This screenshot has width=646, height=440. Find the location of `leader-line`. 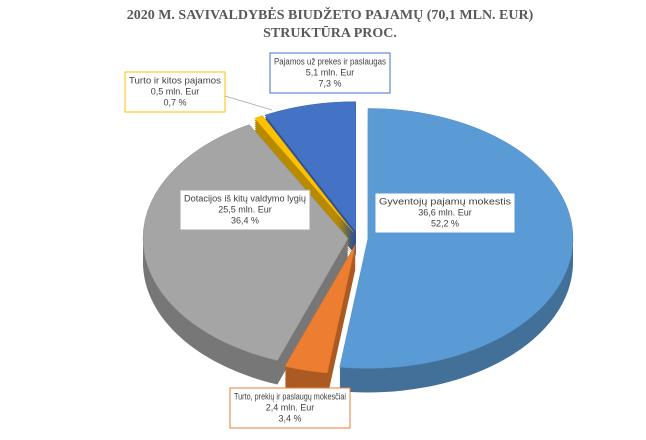

leader-line is located at coordinates (248, 103).